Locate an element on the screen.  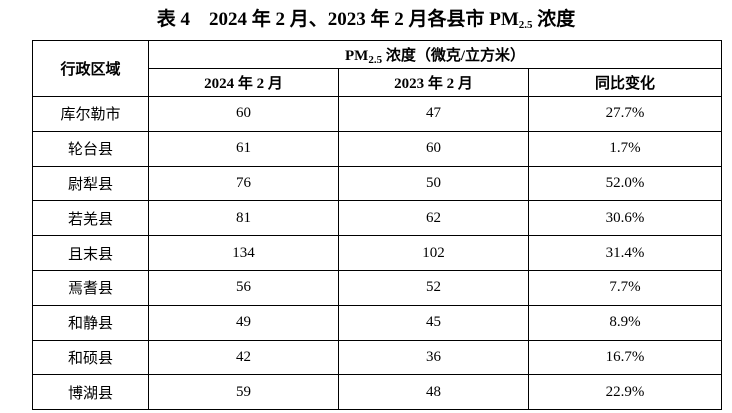
header-row: 行政区域 PM2.5 浓度（微克/立方米） is located at coordinates (377, 68).